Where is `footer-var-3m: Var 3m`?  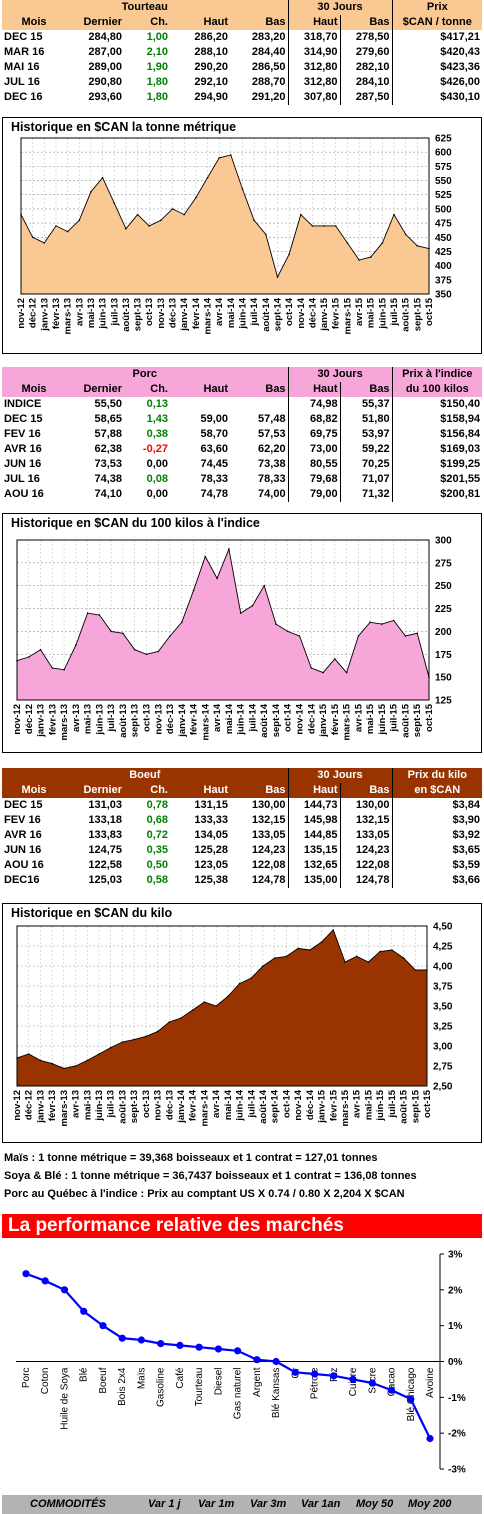
footer-var-3m: Var 3m is located at coordinates (268, 1504).